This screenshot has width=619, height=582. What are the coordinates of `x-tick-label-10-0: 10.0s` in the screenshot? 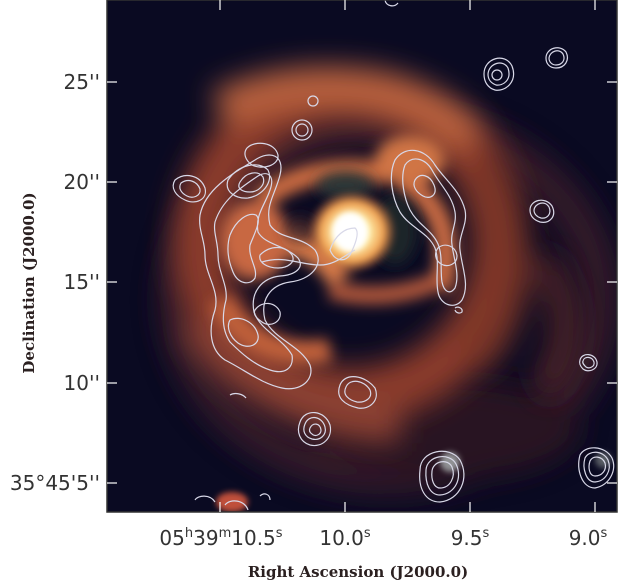 It's located at (345, 538).